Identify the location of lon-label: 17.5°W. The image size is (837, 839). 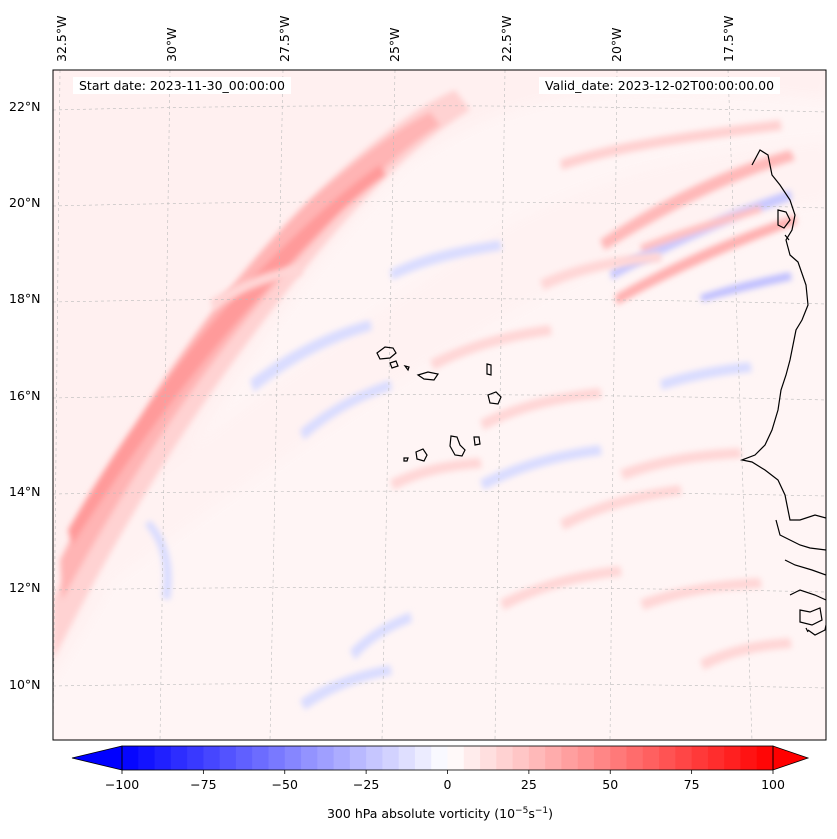
(728, 39).